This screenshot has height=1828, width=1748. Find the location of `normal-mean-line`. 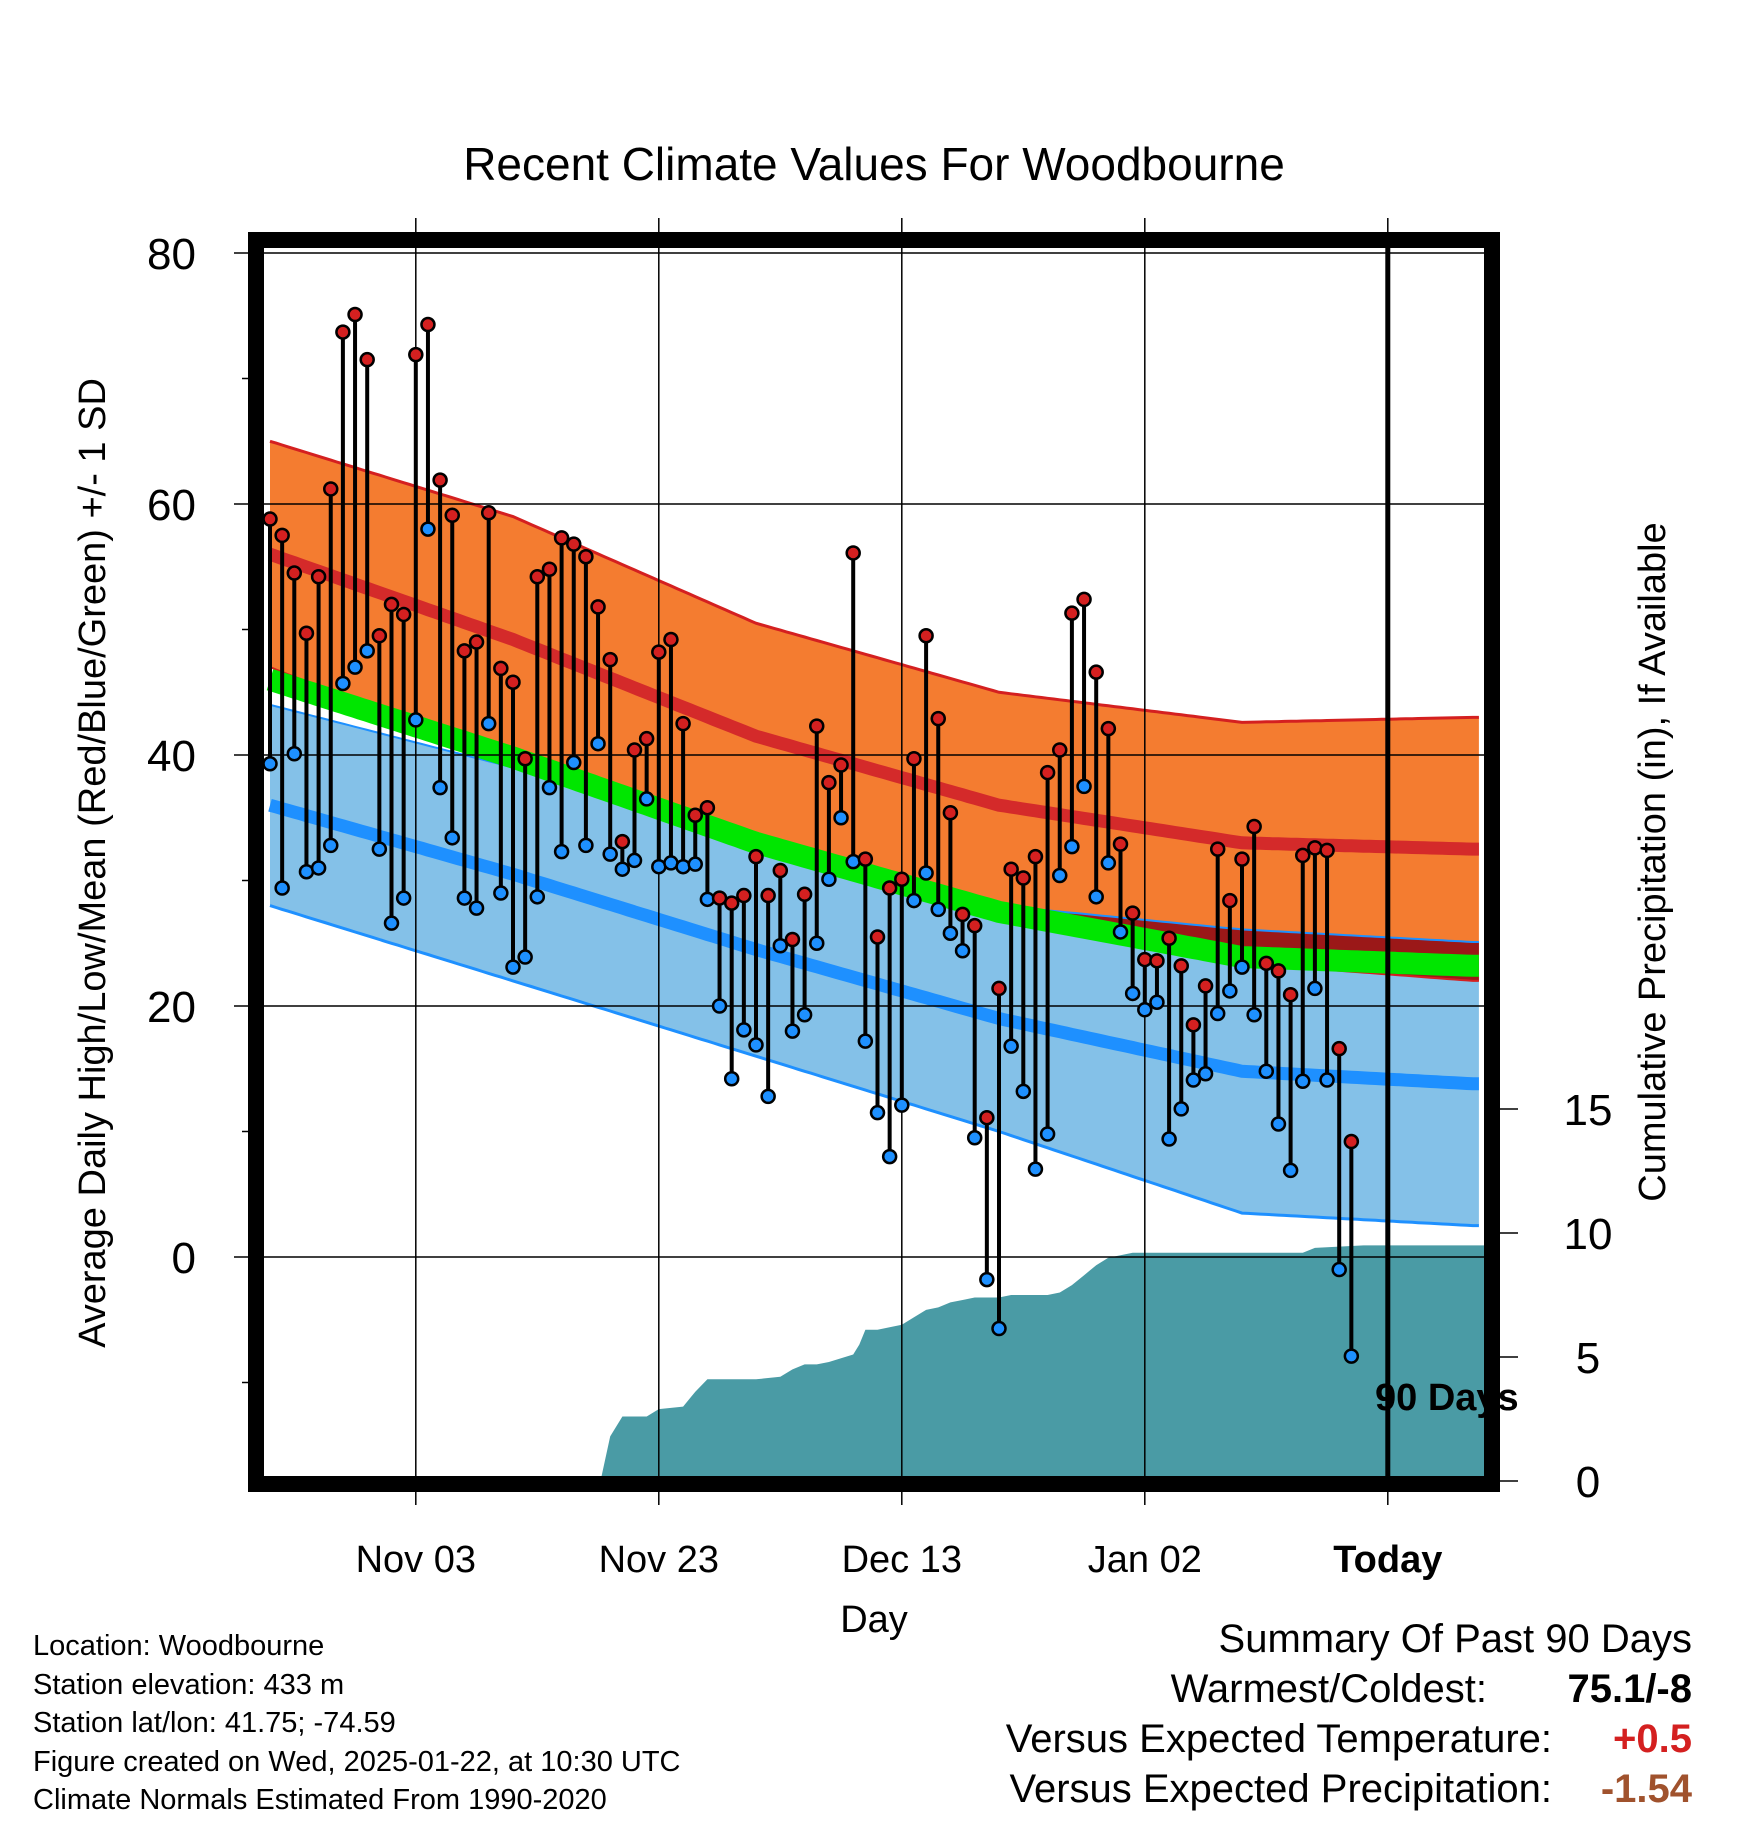

normal-mean-line is located at coordinates (872, 823).